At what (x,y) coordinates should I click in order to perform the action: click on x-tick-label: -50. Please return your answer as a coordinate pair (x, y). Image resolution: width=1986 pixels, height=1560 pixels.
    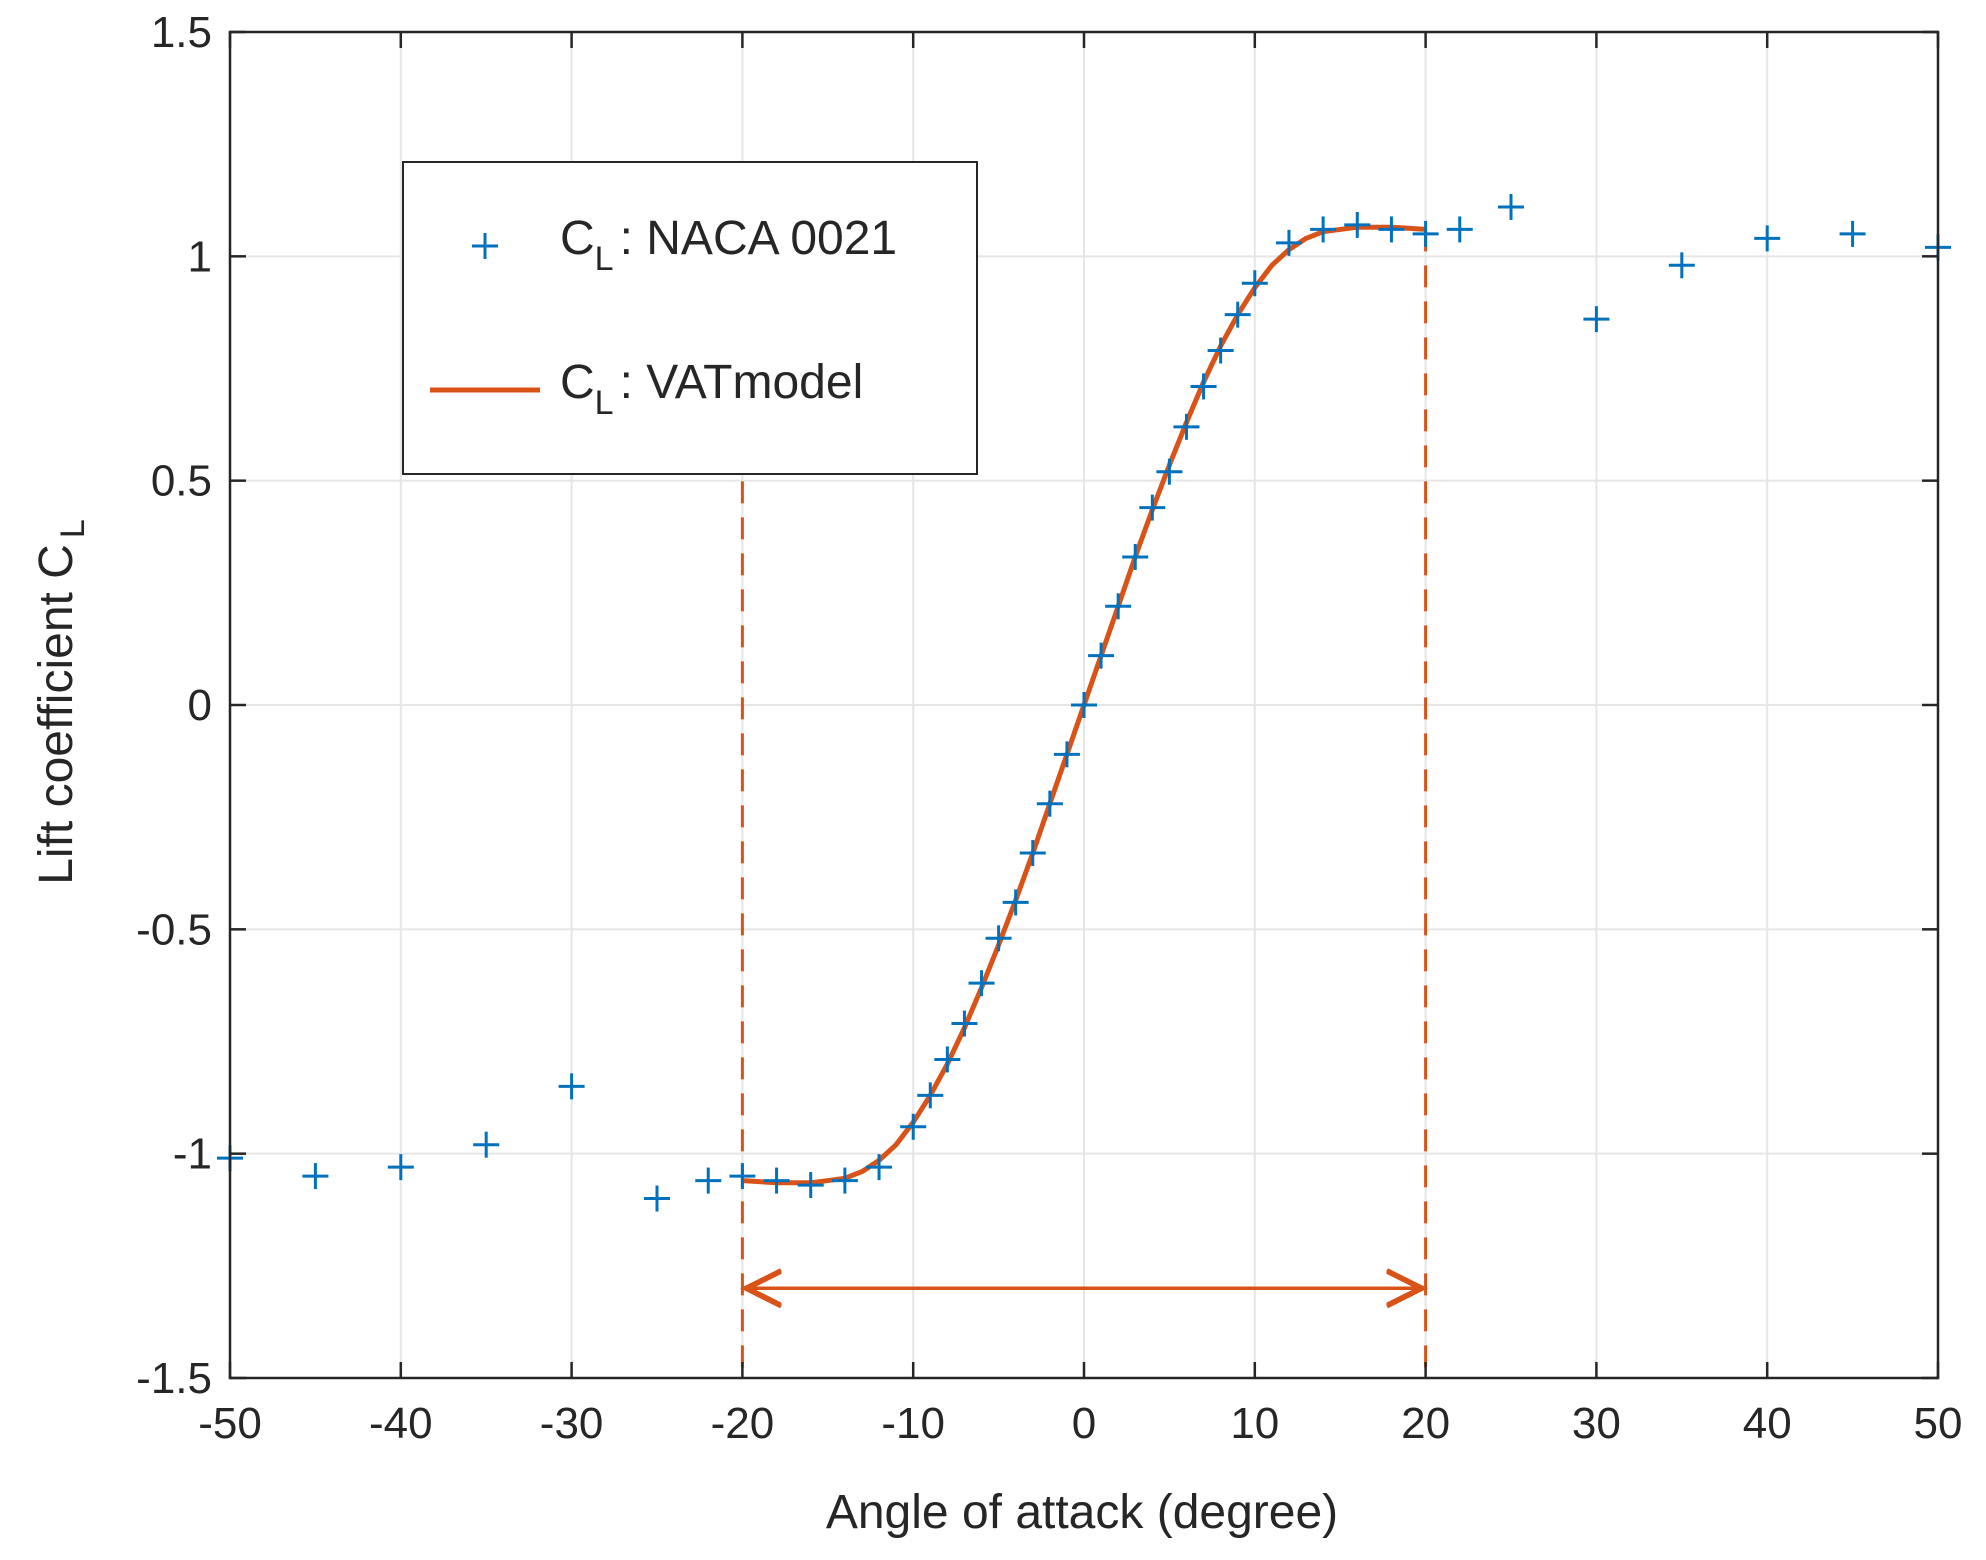
    Looking at the image, I should click on (230, 1423).